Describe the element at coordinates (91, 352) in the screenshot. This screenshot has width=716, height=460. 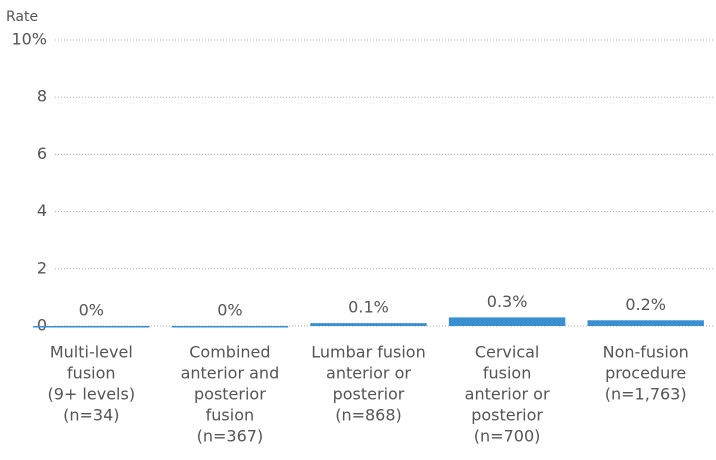
I see `x-tick-label: Multi-level` at that location.